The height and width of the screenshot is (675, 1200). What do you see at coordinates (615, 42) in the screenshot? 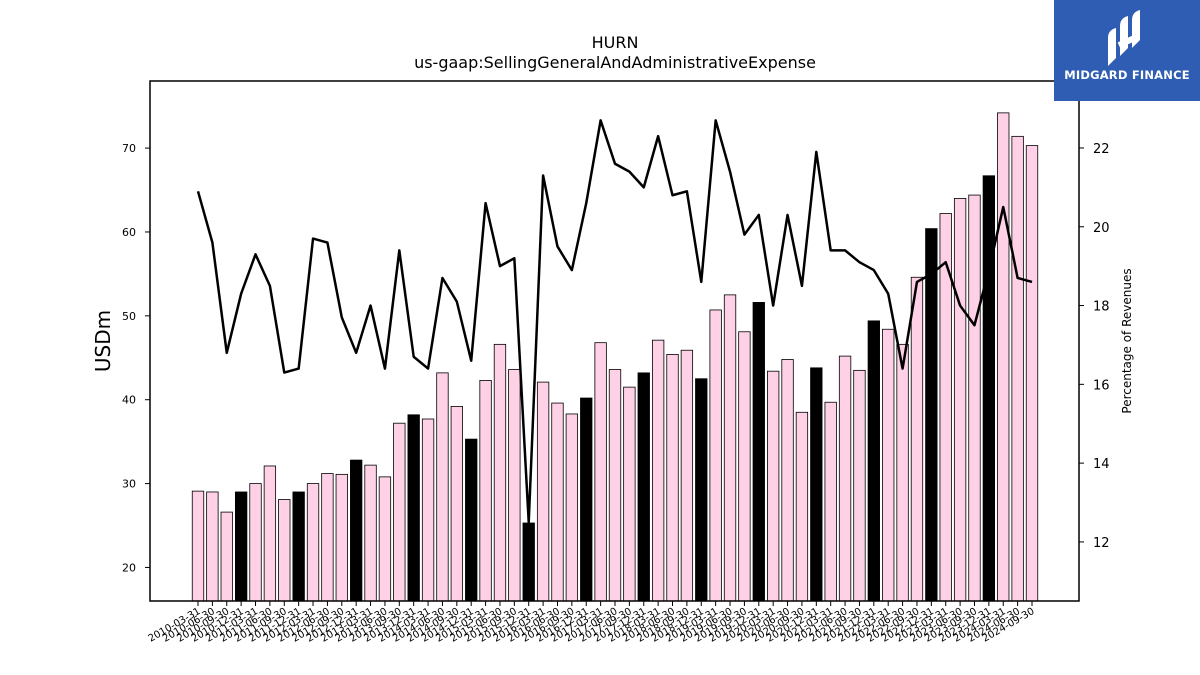
I see `chart-title: HURN` at bounding box center [615, 42].